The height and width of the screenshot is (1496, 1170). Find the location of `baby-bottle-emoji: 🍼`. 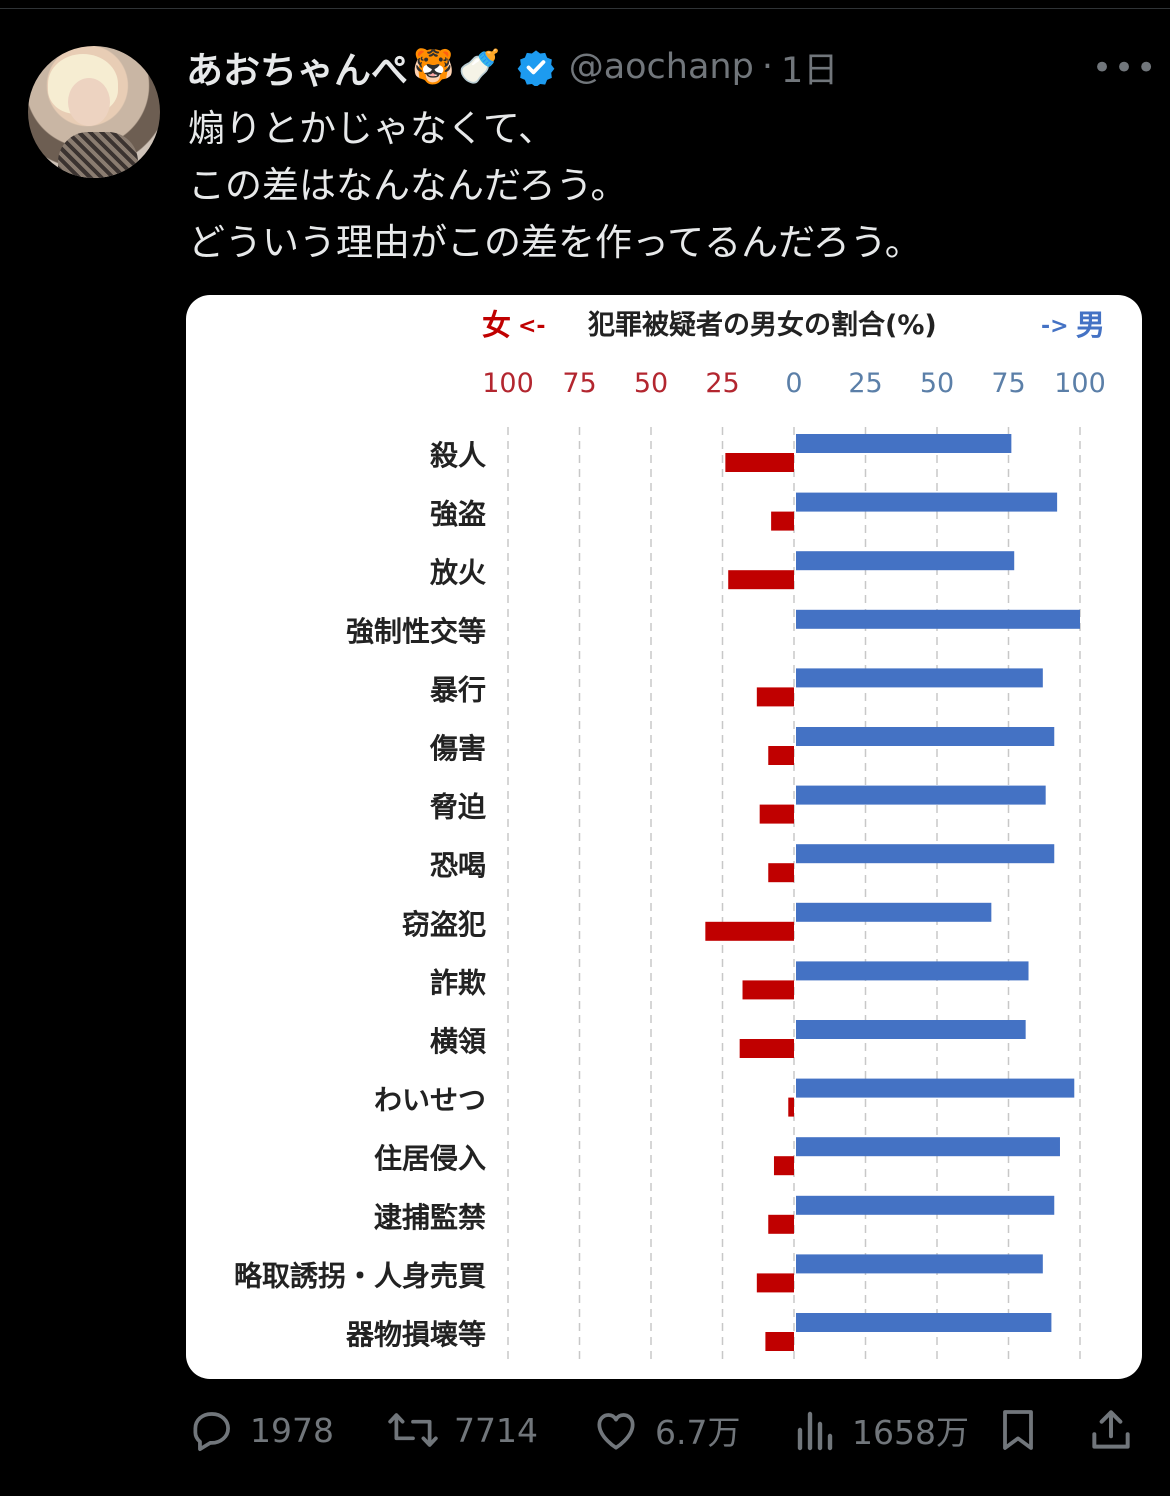

baby-bottle-emoji: 🍼 is located at coordinates (479, 67).